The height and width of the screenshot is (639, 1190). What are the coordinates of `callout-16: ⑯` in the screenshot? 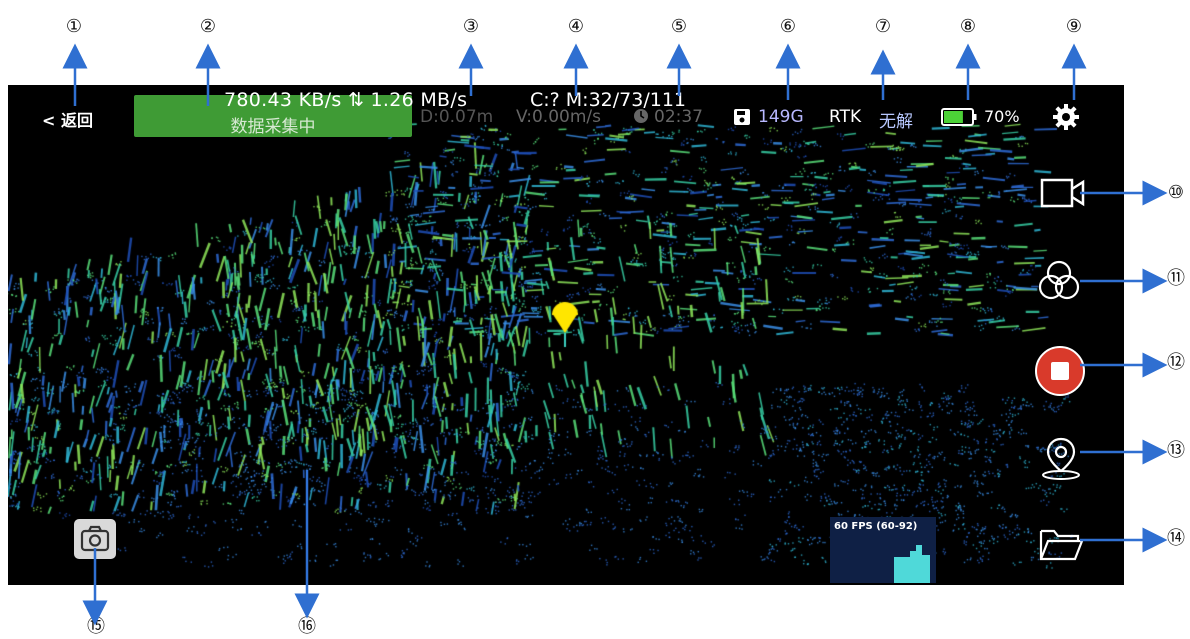 It's located at (307, 626).